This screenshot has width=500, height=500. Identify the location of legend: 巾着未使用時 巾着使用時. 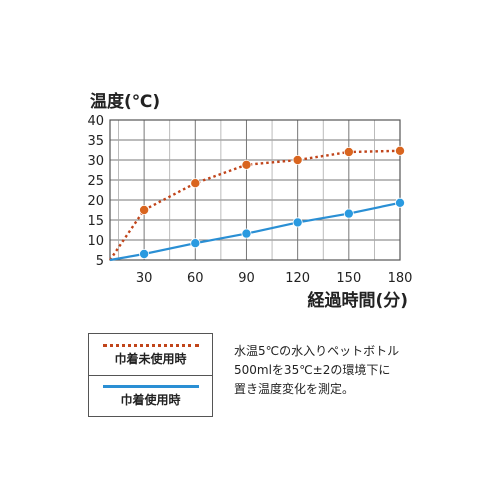
(150, 375).